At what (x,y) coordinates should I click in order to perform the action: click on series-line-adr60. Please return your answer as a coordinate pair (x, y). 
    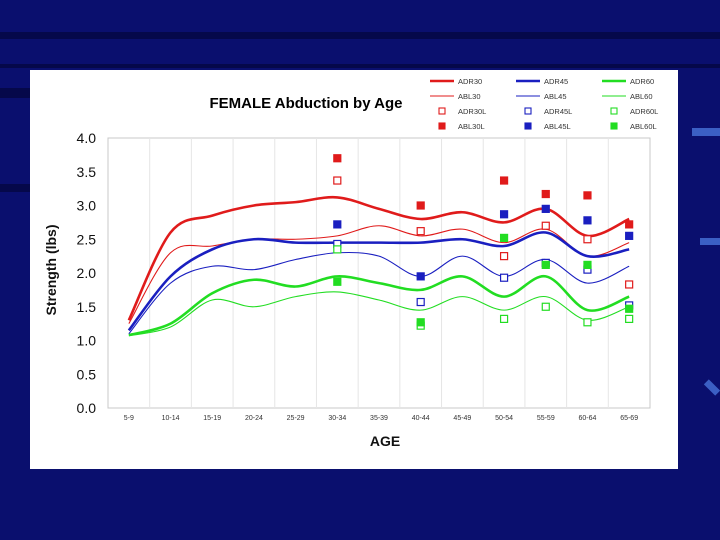
    Looking at the image, I should click on (379, 306).